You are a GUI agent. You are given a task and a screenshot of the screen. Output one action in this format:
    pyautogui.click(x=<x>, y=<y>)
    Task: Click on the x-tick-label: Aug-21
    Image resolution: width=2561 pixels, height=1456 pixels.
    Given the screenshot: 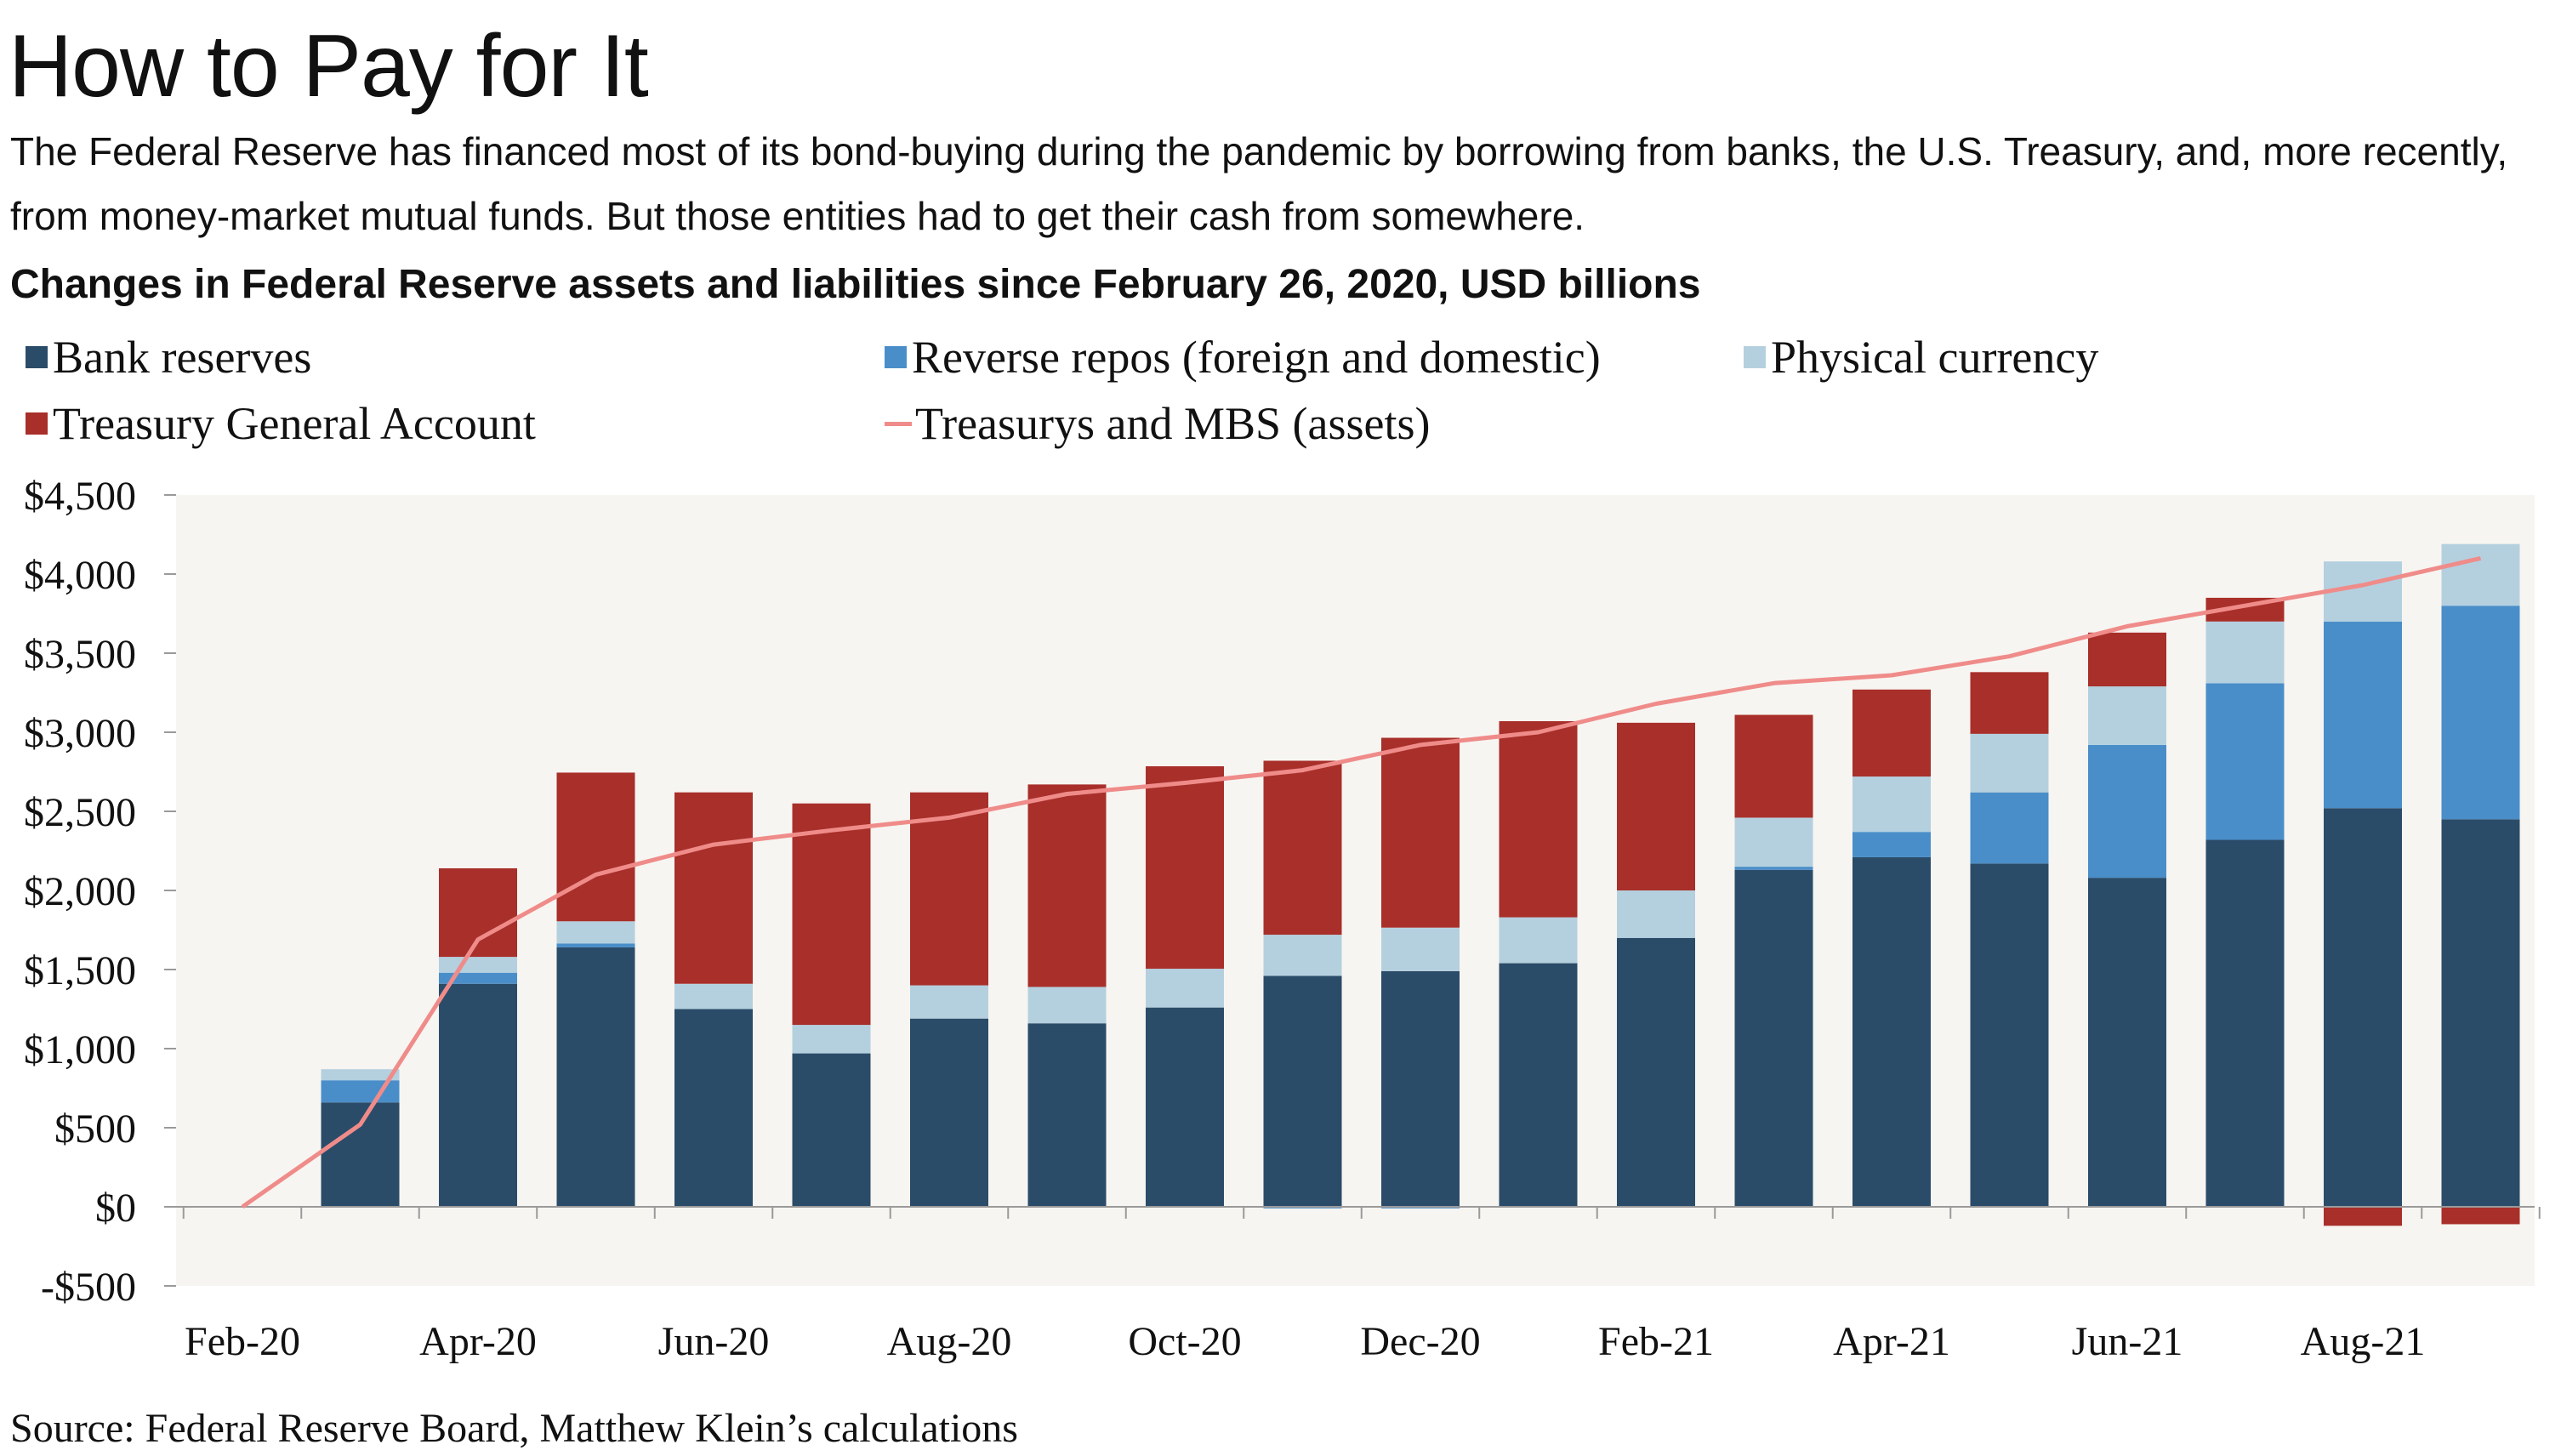 What is the action you would take?
    pyautogui.click(x=2363, y=1341)
    